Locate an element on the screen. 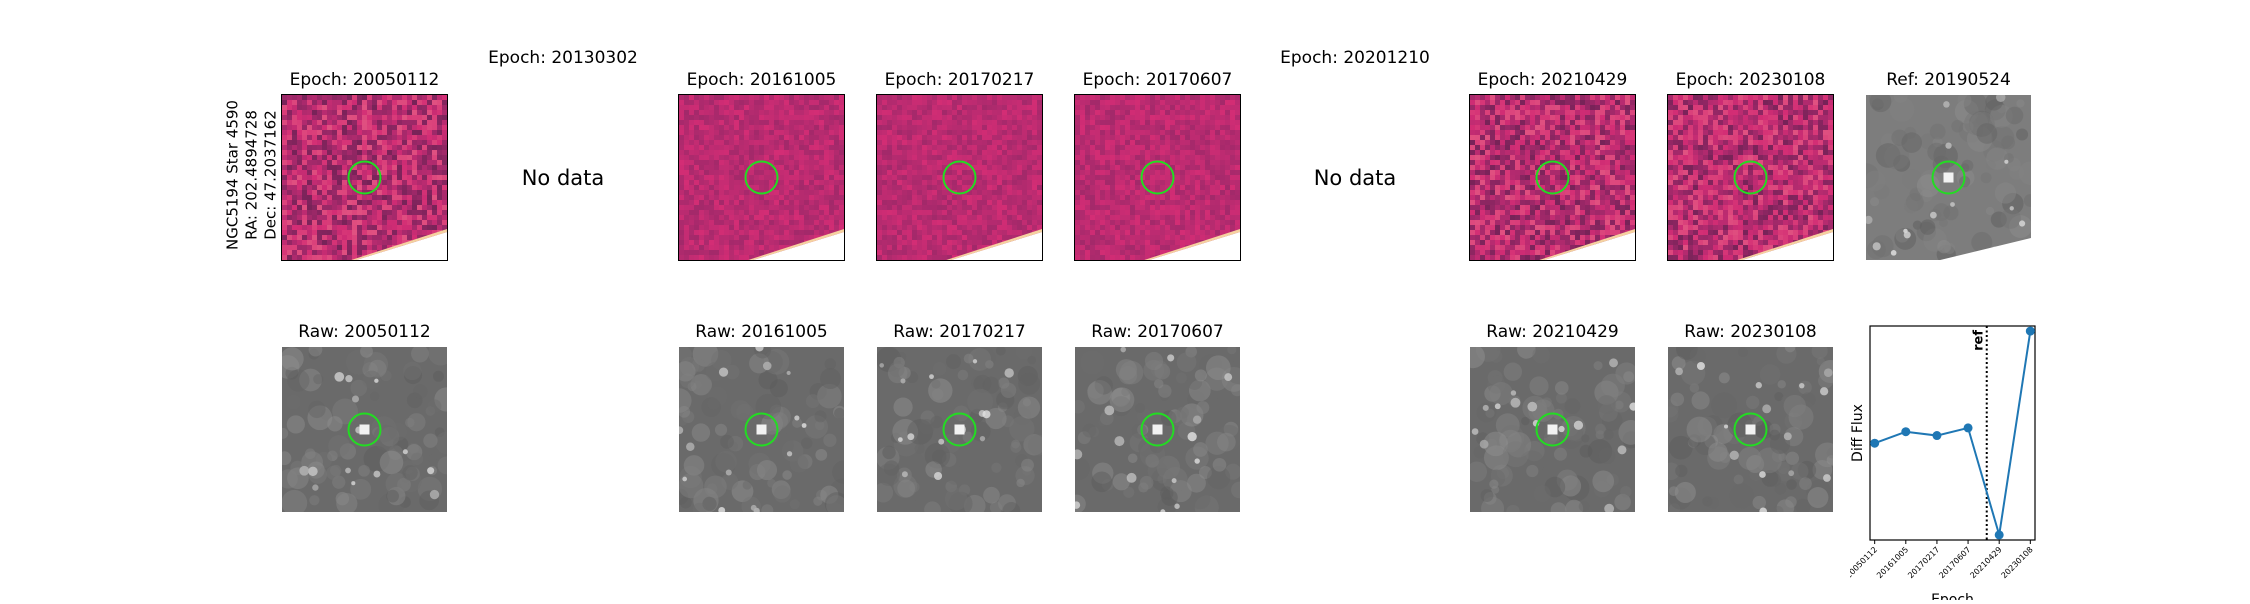 This screenshot has height=604, width=2250. panel-title: Epoch: 20201210 is located at coordinates (1355, 58).